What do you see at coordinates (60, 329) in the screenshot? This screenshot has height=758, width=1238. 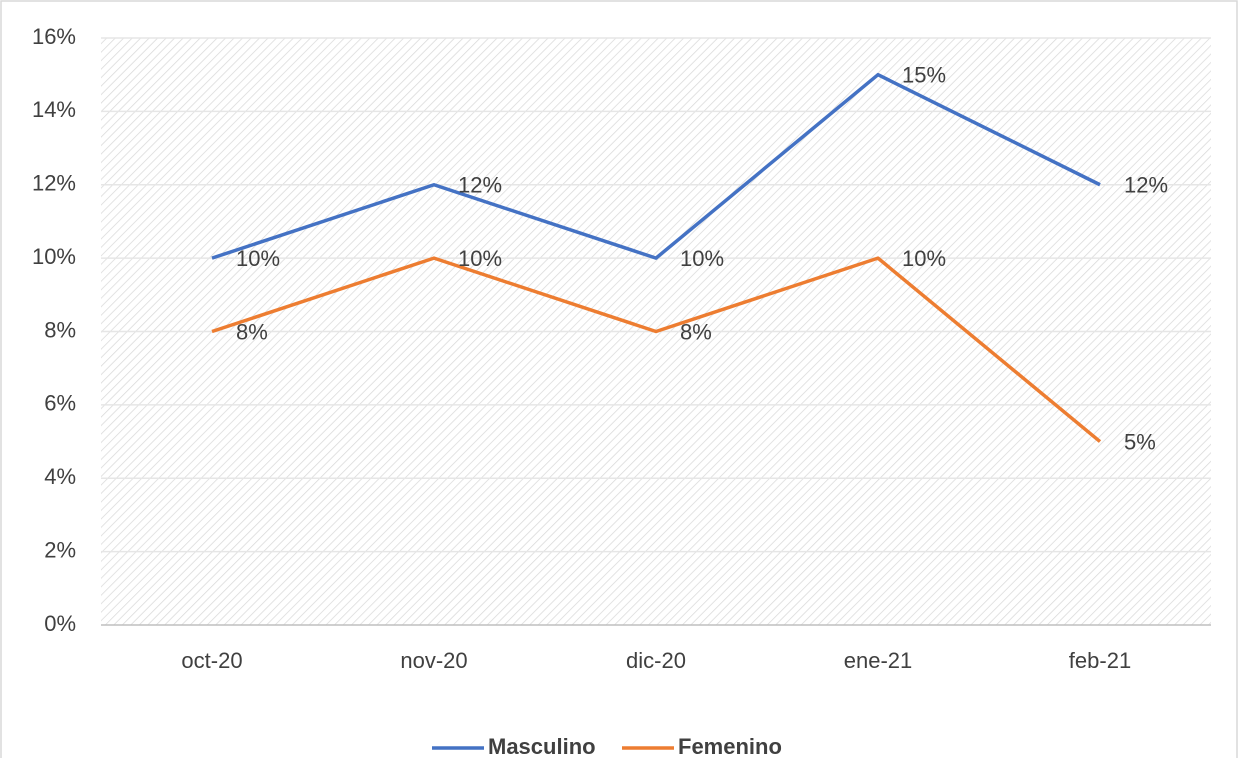 I see `y-tick-label: 8%` at bounding box center [60, 329].